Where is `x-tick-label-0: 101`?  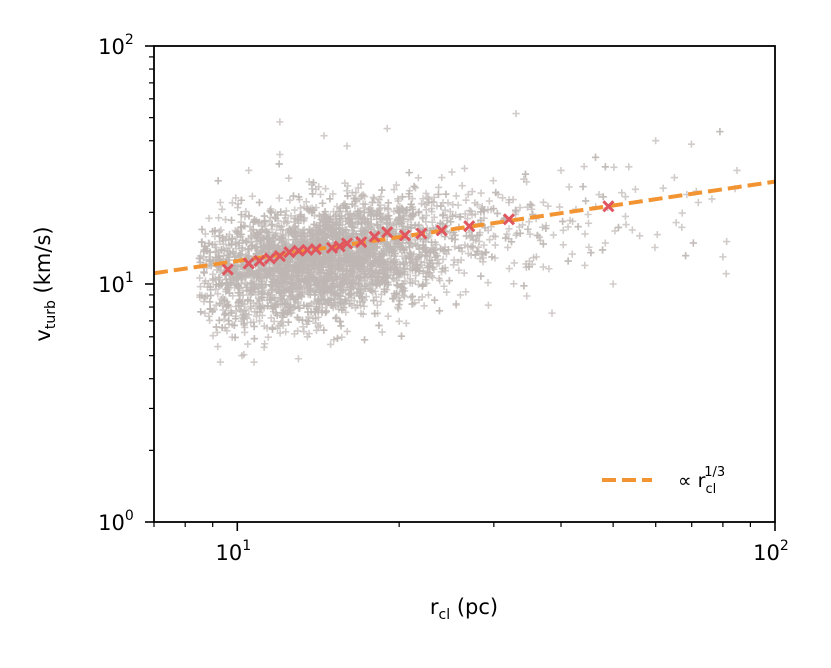
x-tick-label-0: 101 is located at coordinates (233, 551).